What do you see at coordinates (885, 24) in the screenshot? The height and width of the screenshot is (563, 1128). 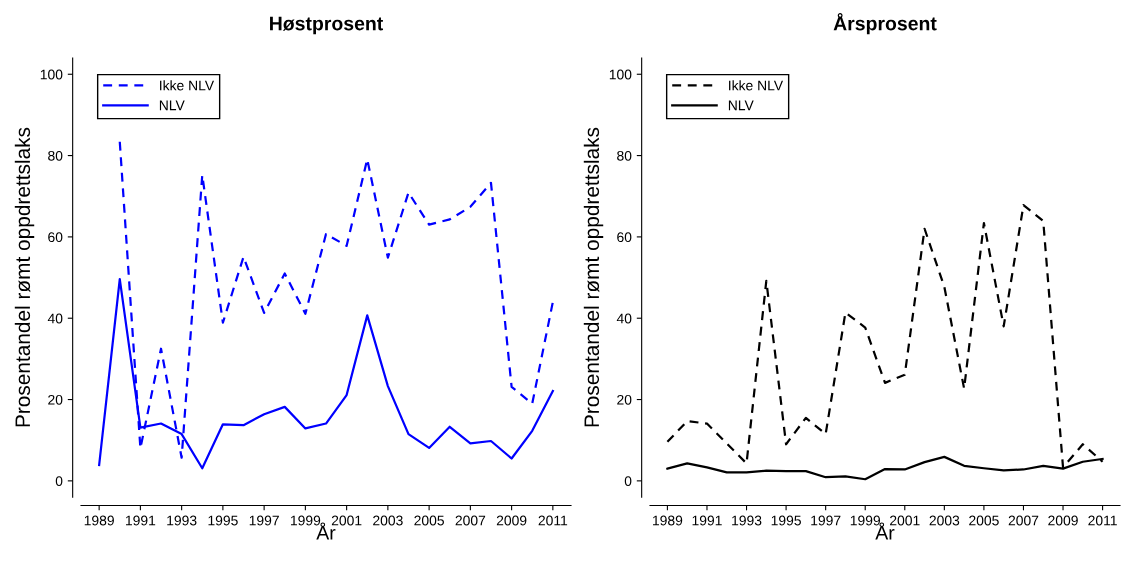 I see `chart-title: Årsprosent` at bounding box center [885, 24].